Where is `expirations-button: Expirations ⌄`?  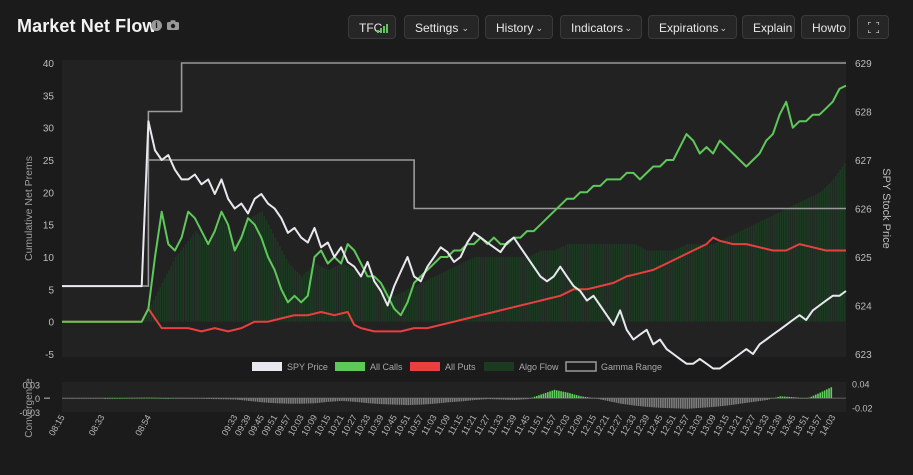
expirations-button: Expirations ⌄ is located at coordinates (692, 27).